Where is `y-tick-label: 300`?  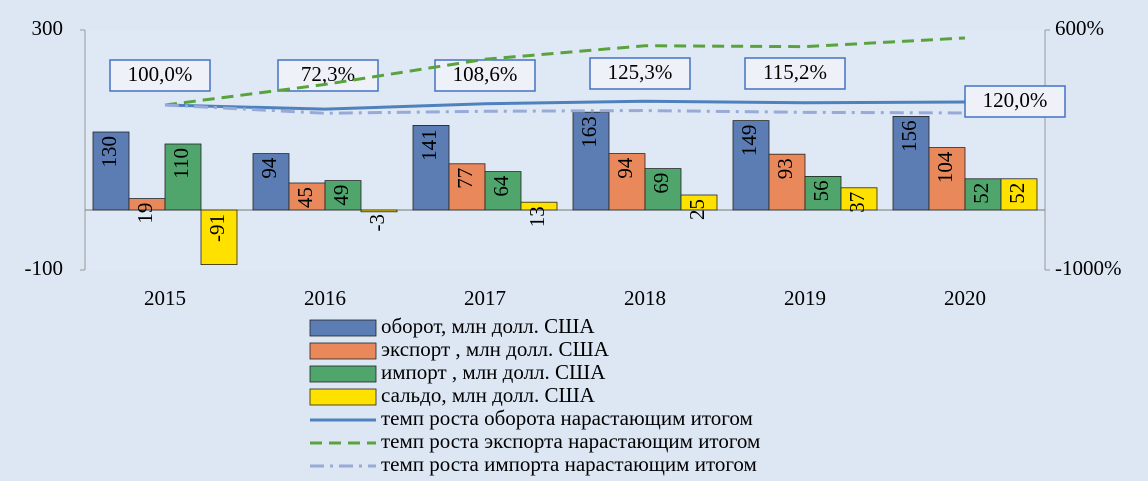
y-tick-label: 300 is located at coordinates (48, 28).